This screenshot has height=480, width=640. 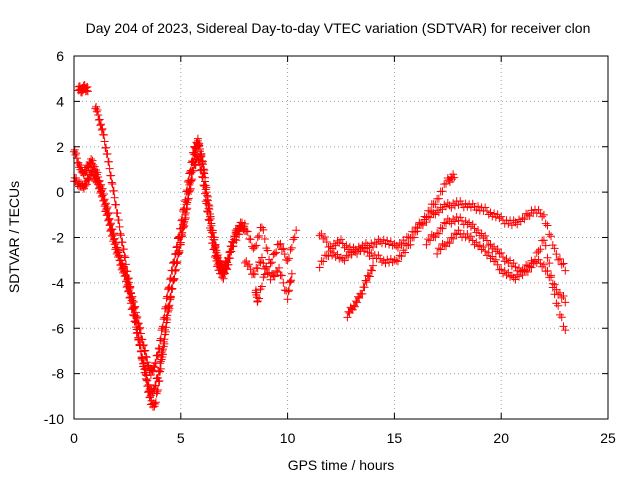 I want to click on series-track-e, so click(x=266, y=243).